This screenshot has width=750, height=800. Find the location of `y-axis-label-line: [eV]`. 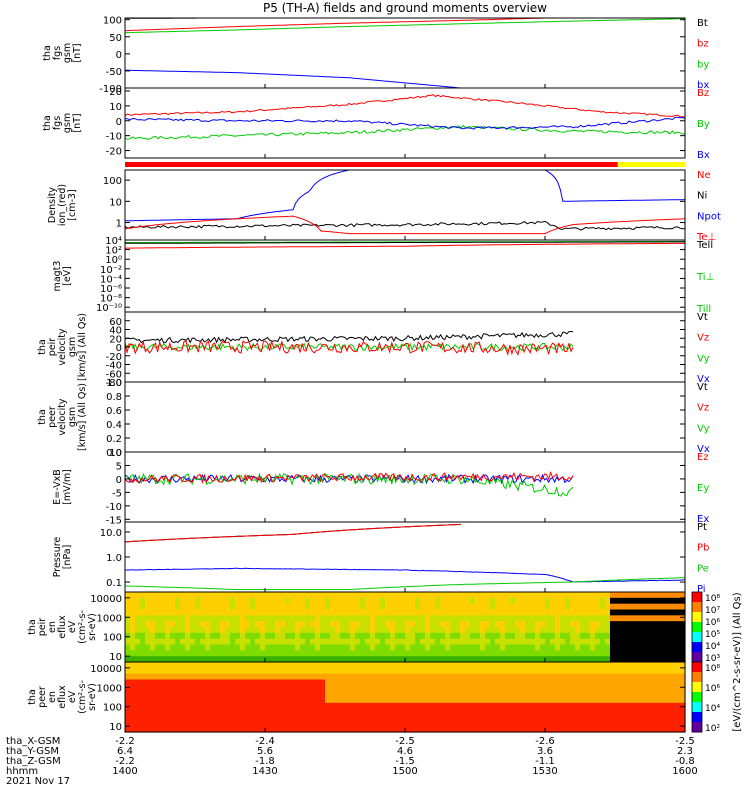

y-axis-label-line: [eV] is located at coordinates (67, 276).